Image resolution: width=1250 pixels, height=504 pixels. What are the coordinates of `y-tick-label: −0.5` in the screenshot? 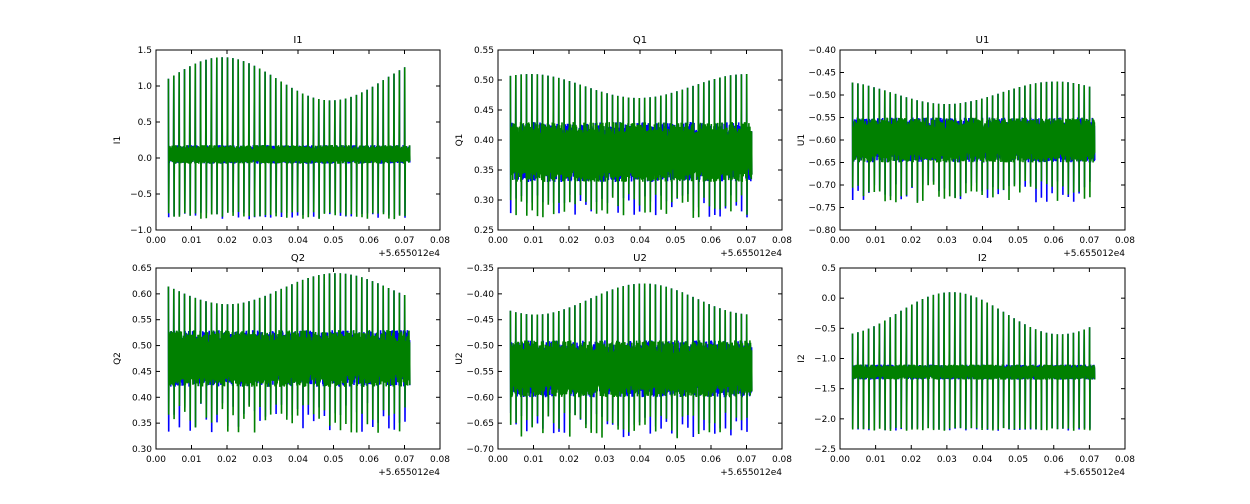 It's located at (825, 329).